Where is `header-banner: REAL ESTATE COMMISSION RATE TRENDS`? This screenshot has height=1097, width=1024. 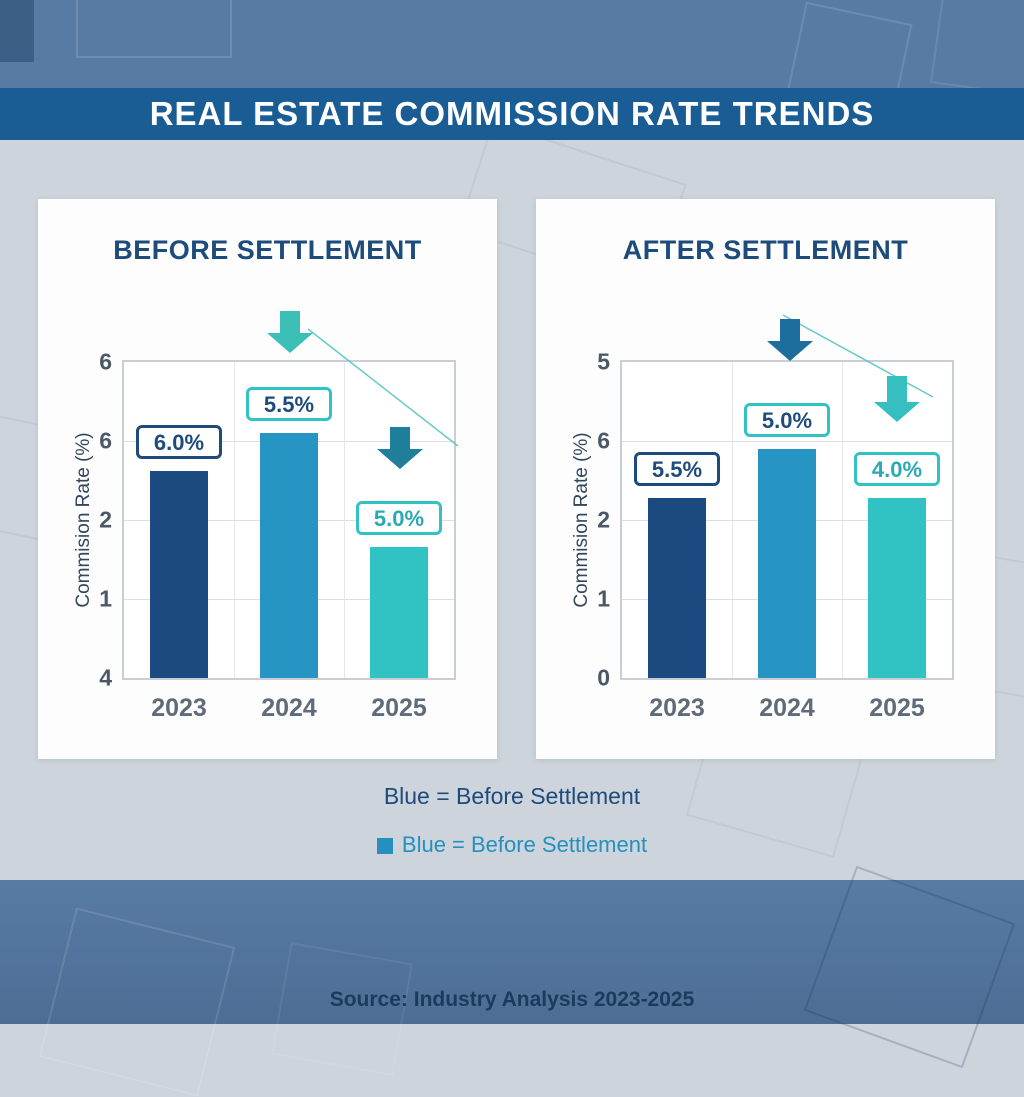
header-banner: REAL ESTATE COMMISSION RATE TRENDS is located at coordinates (512, 114).